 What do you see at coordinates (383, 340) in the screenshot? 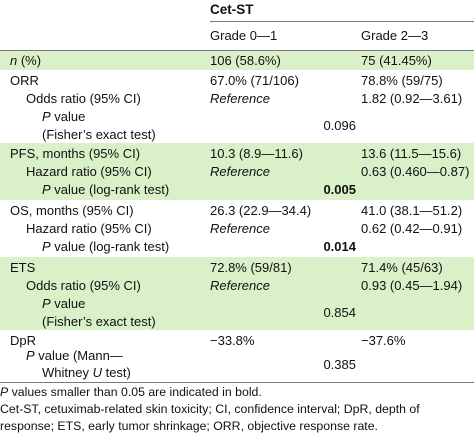
I see `grade-b-value: −37.6%` at bounding box center [383, 340].